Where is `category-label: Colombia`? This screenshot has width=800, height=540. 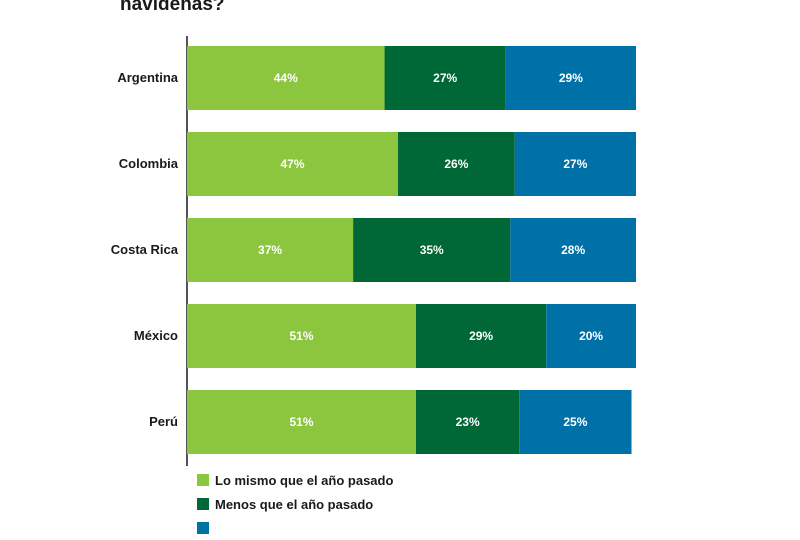 category-label: Colombia is located at coordinates (149, 163).